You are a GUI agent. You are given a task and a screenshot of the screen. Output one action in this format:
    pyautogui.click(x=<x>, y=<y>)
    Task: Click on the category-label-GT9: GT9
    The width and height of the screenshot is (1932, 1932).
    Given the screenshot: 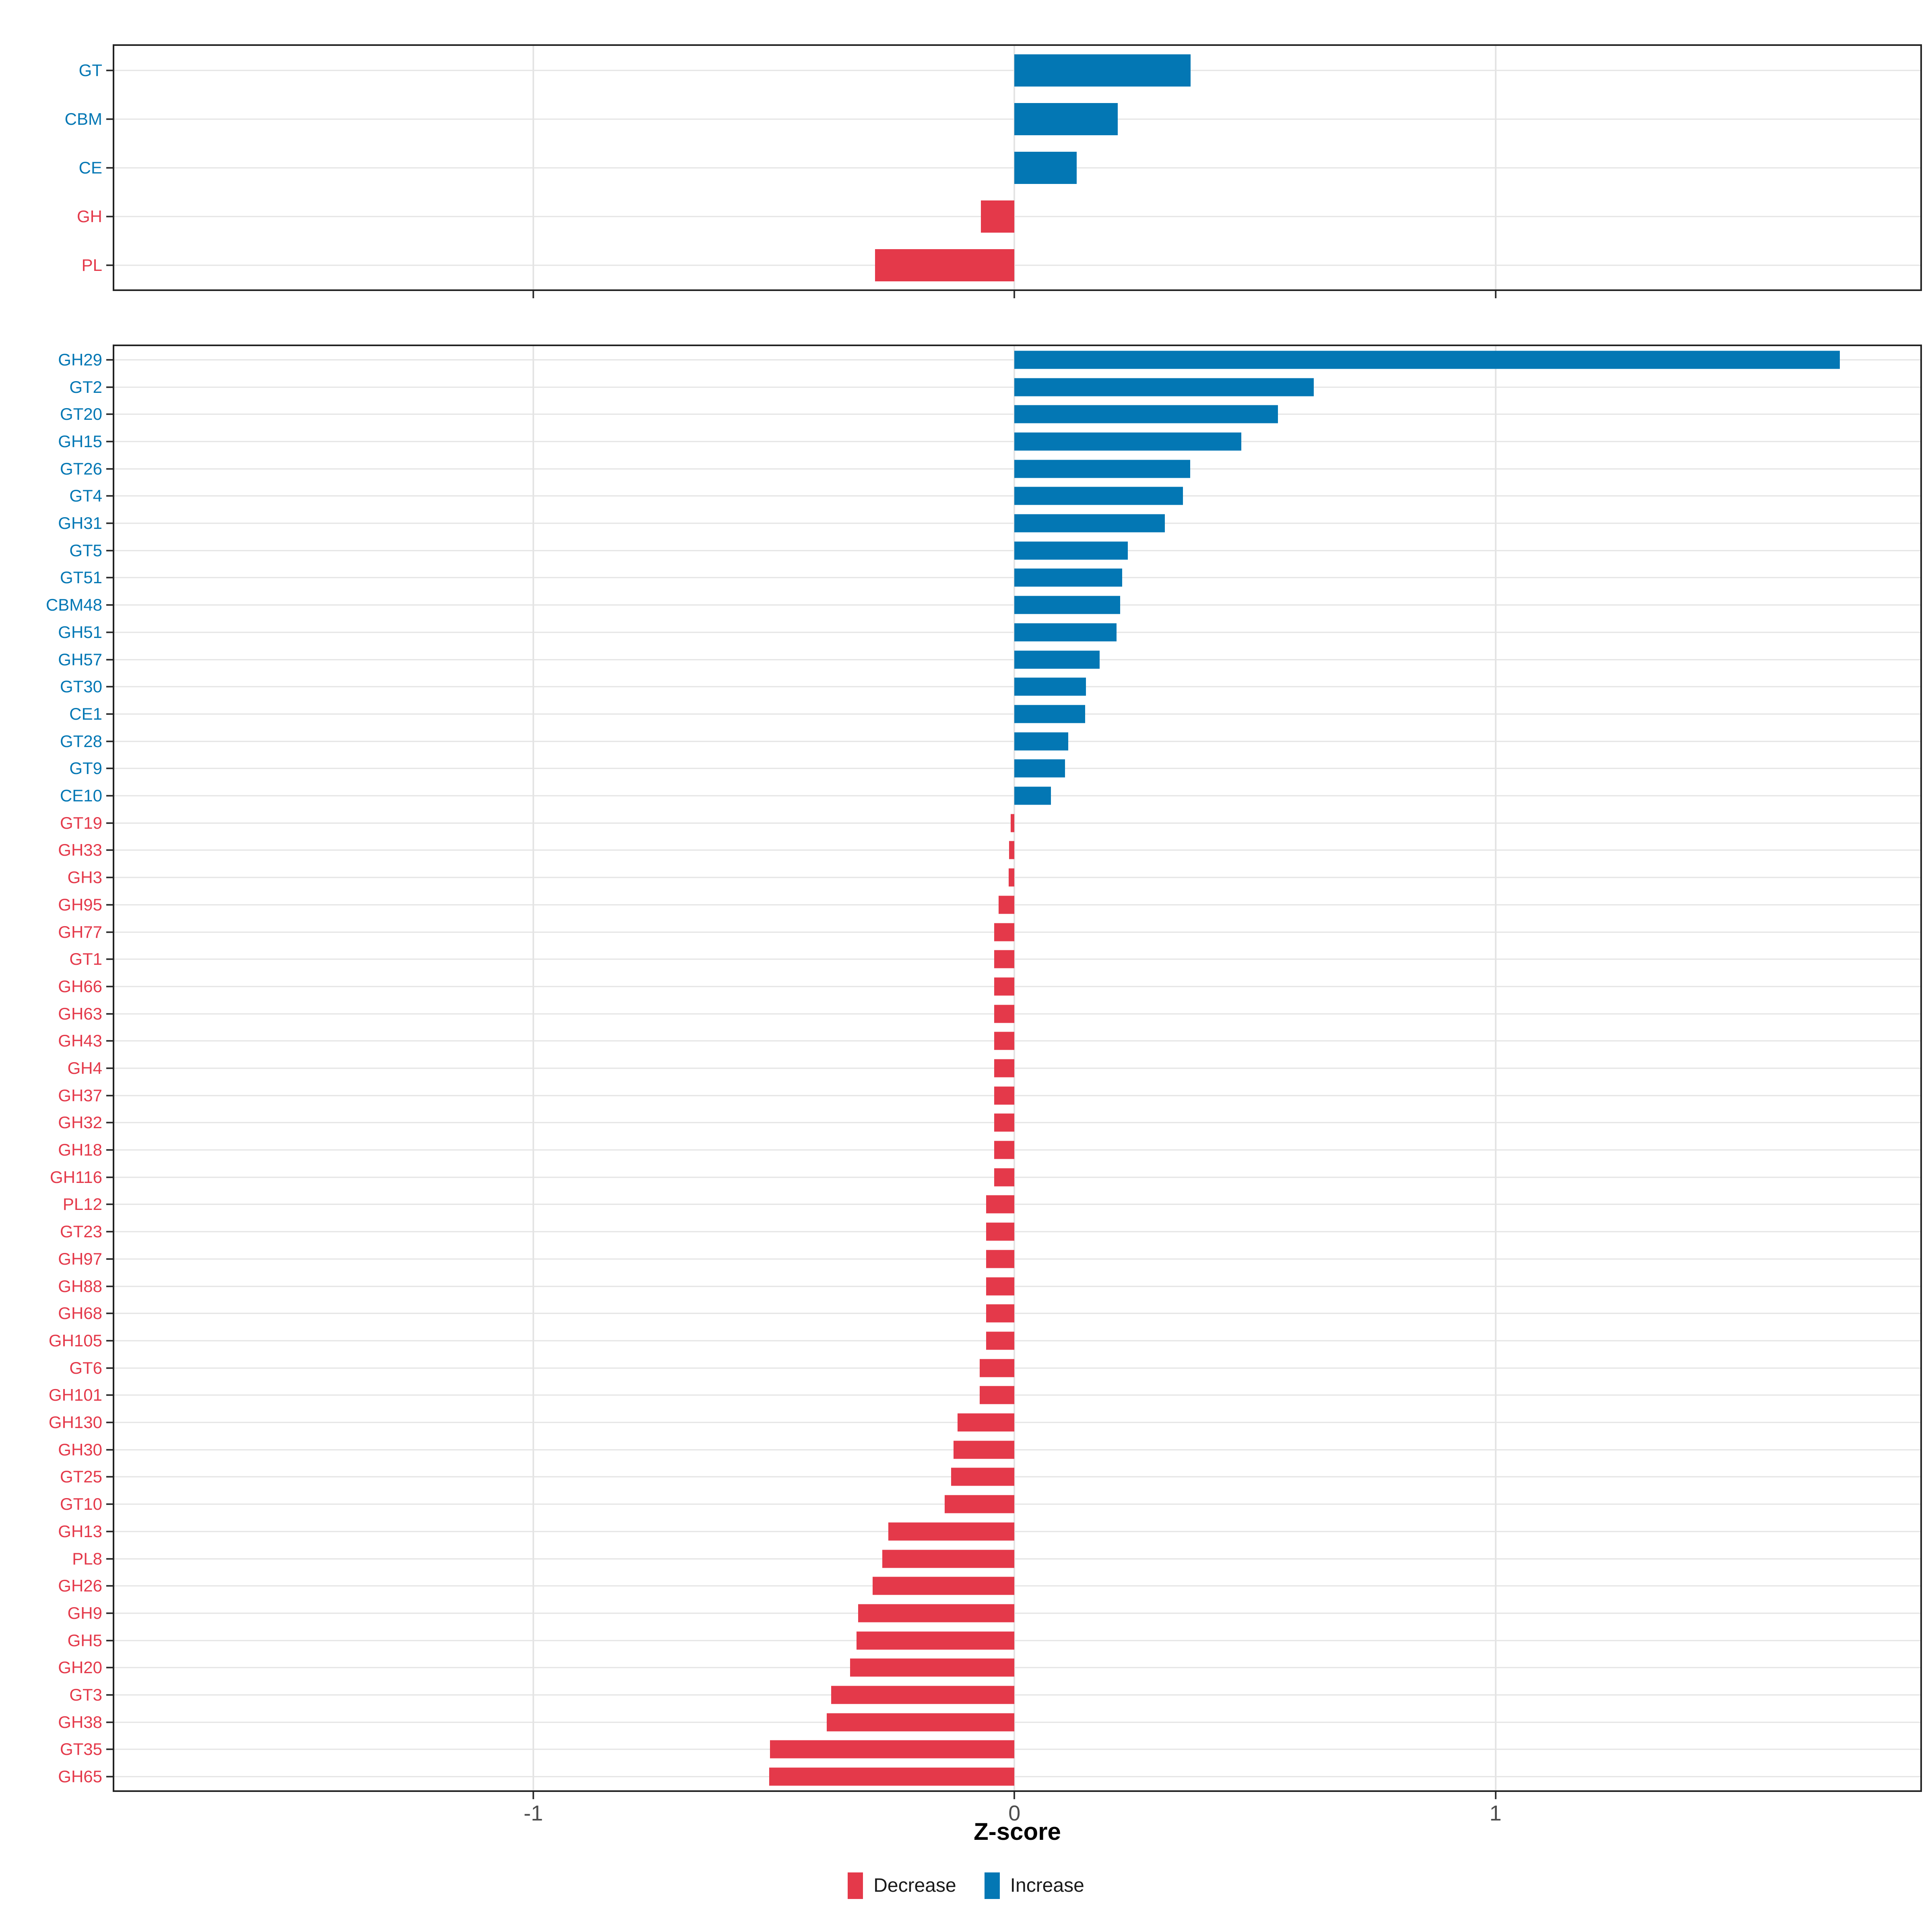 What is the action you would take?
    pyautogui.click(x=85, y=768)
    